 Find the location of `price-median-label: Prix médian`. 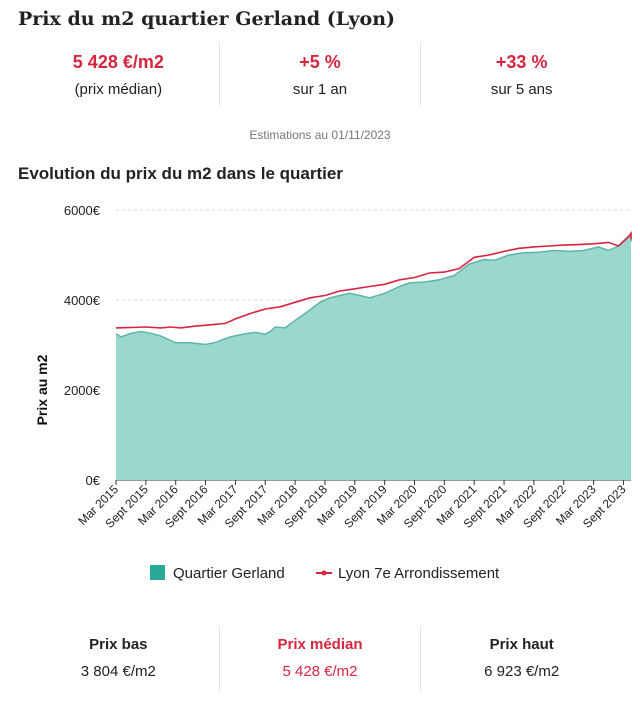

price-median-label: Prix médian is located at coordinates (320, 644).